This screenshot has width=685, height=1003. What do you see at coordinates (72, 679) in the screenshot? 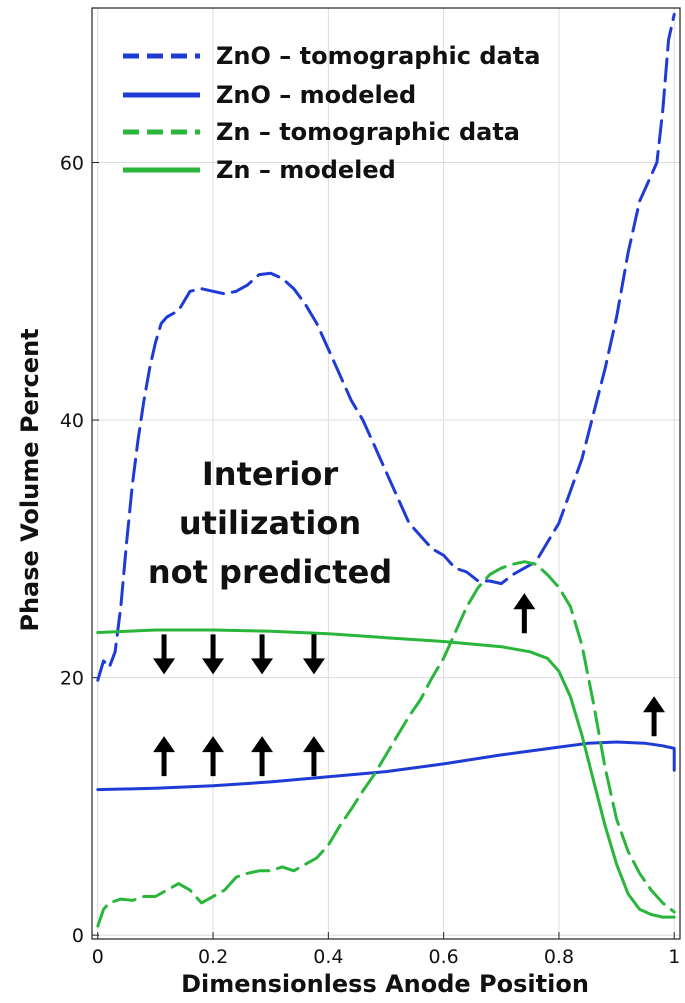
I see `y-tick-label: 20` at bounding box center [72, 679].